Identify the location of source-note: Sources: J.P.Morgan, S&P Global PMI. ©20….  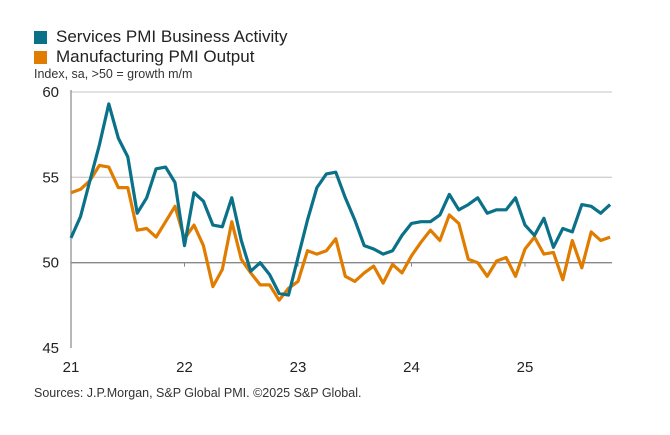
(198, 393).